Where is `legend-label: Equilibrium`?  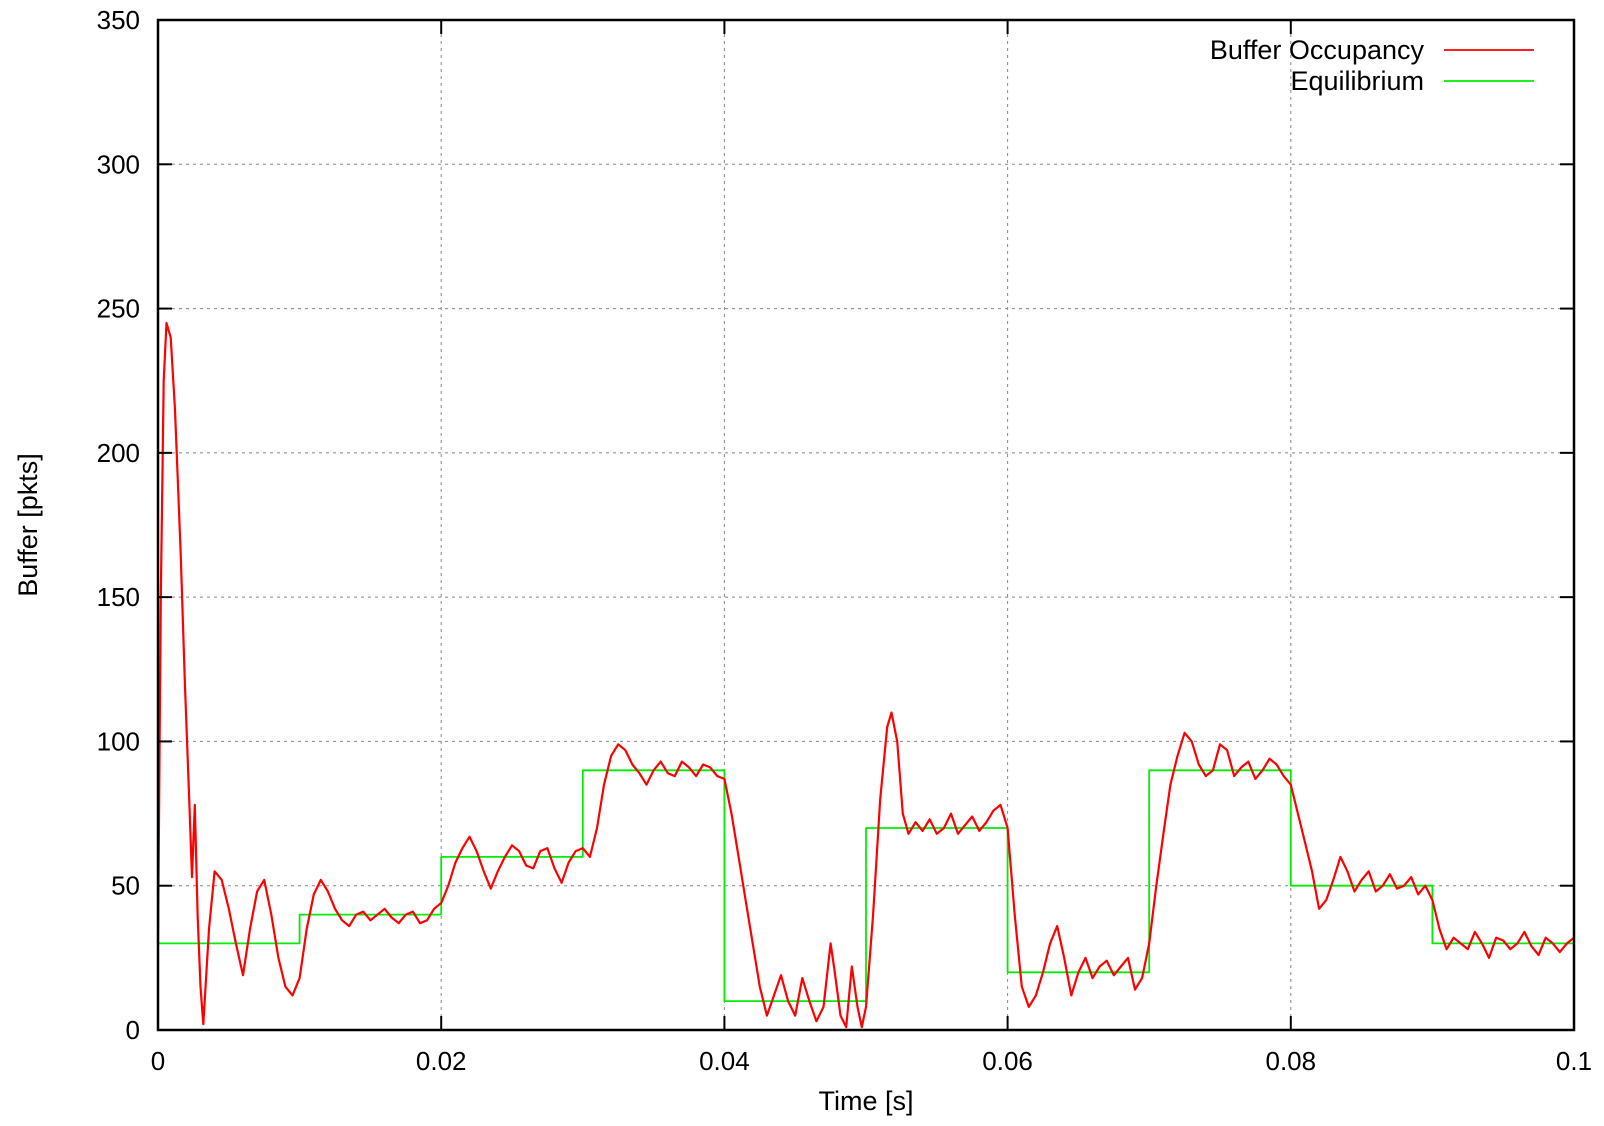 legend-label: Equilibrium is located at coordinates (1357, 81).